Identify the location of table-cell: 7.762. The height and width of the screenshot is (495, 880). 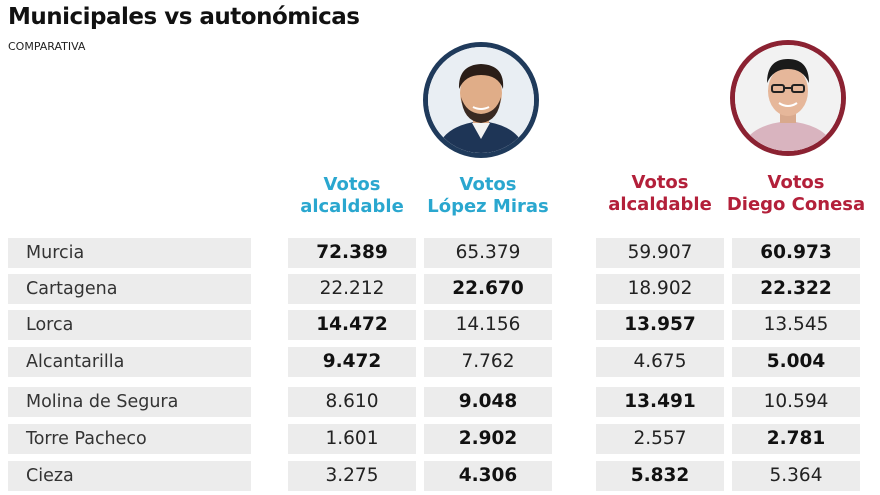
(488, 362).